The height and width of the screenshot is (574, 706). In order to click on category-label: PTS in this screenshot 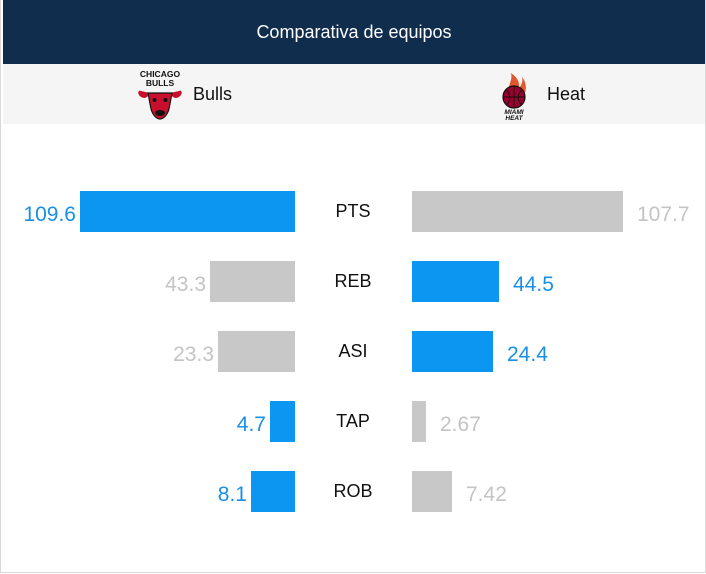, I will do `click(352, 211)`.